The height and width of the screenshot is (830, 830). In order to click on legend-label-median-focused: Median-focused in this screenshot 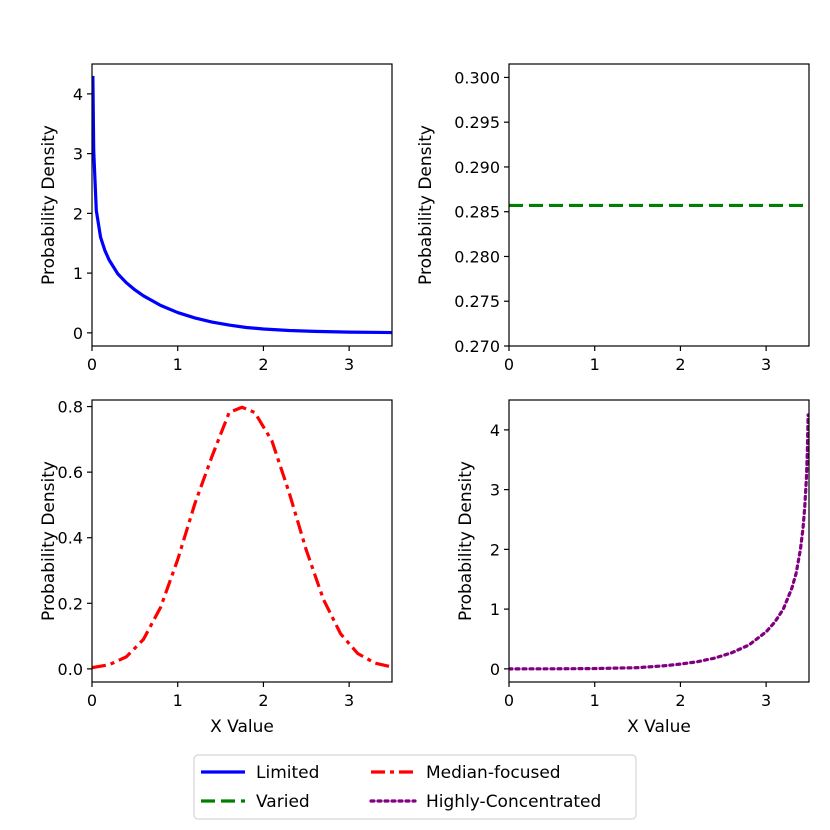, I will do `click(493, 773)`.